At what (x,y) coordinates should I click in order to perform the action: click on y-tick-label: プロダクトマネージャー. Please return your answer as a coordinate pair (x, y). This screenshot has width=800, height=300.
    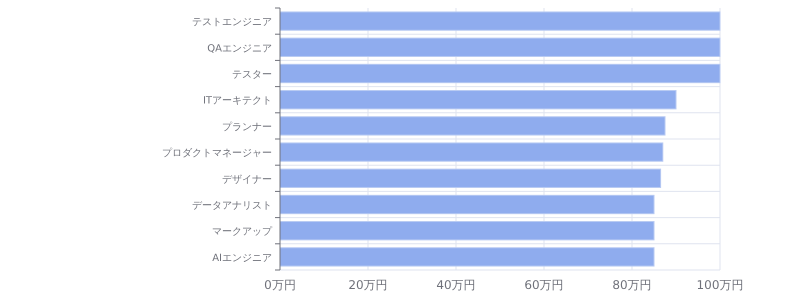
    Looking at the image, I should click on (217, 153).